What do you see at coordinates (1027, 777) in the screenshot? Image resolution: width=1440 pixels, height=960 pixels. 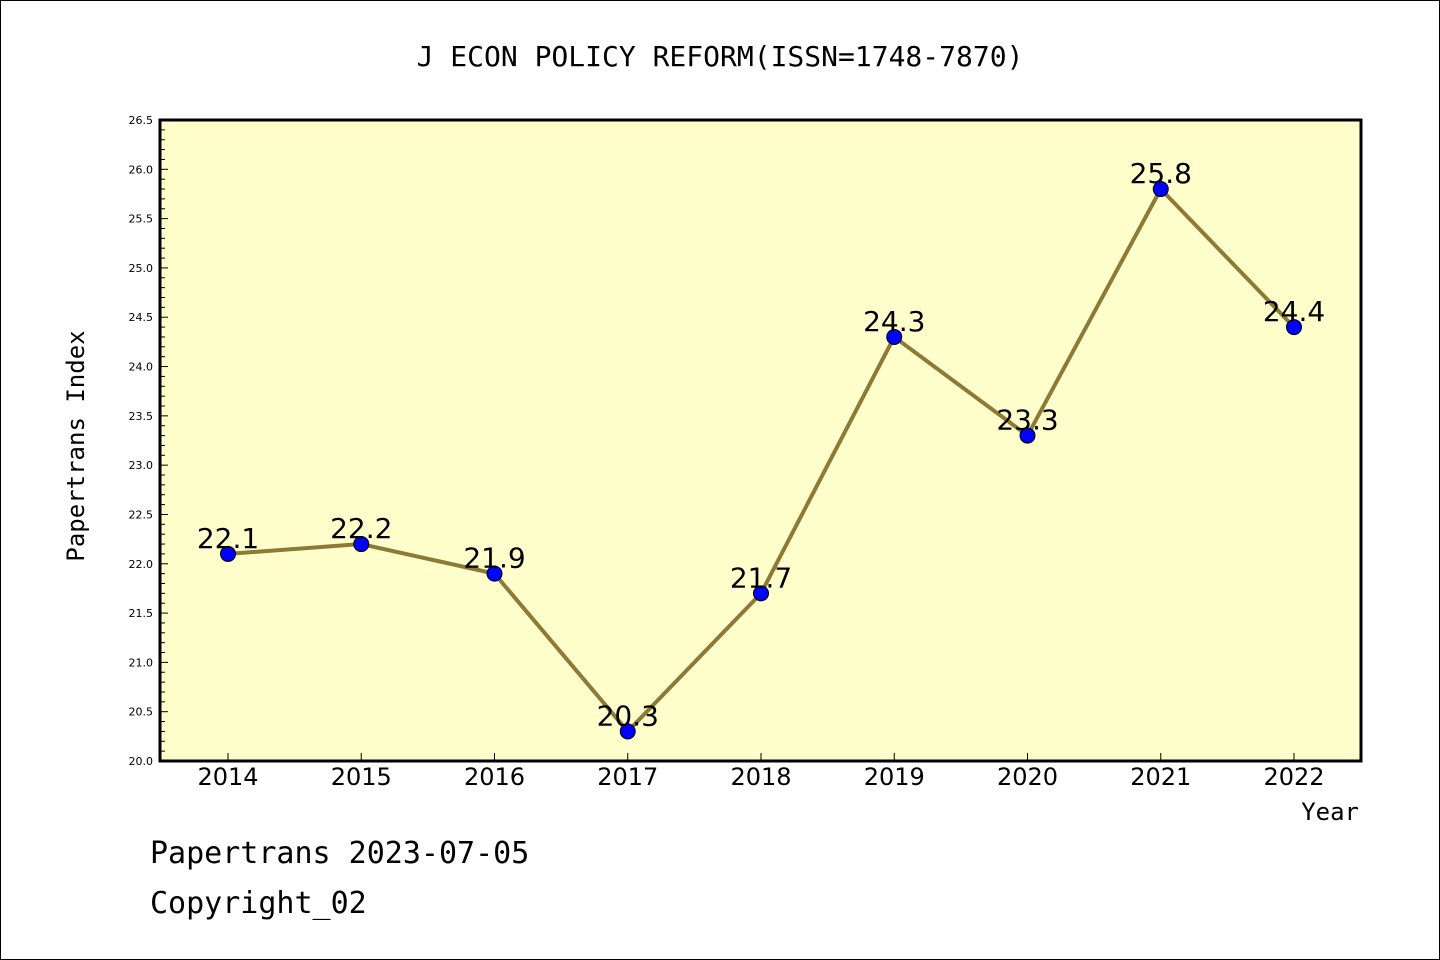 I see `x-tick-label: 2020` at bounding box center [1027, 777].